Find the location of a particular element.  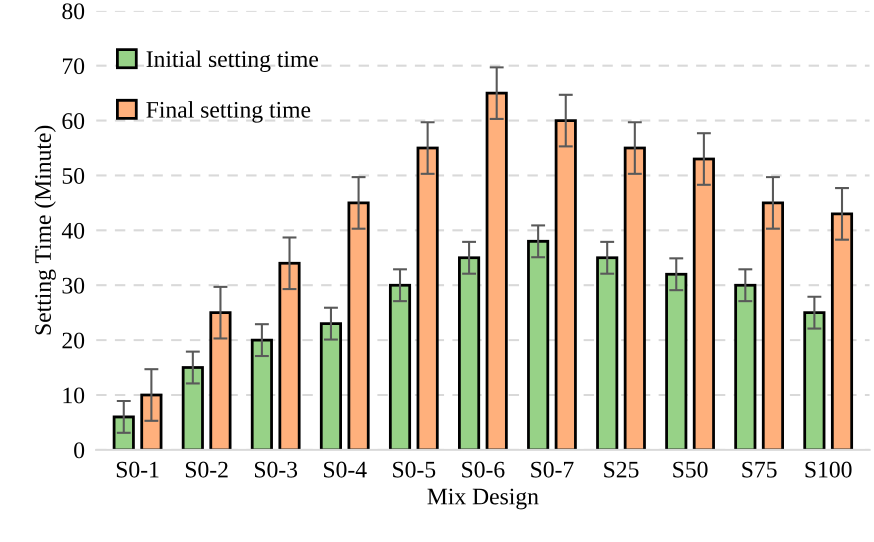

legend-label: Initial setting time is located at coordinates (232, 61).